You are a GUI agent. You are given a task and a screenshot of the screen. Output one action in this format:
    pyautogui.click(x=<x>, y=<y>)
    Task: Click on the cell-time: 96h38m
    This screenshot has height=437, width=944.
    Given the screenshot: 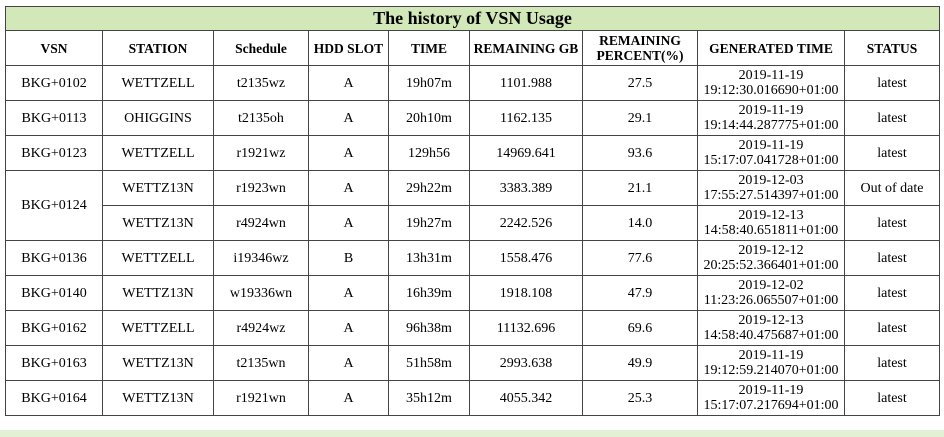 What is the action you would take?
    pyautogui.click(x=429, y=328)
    